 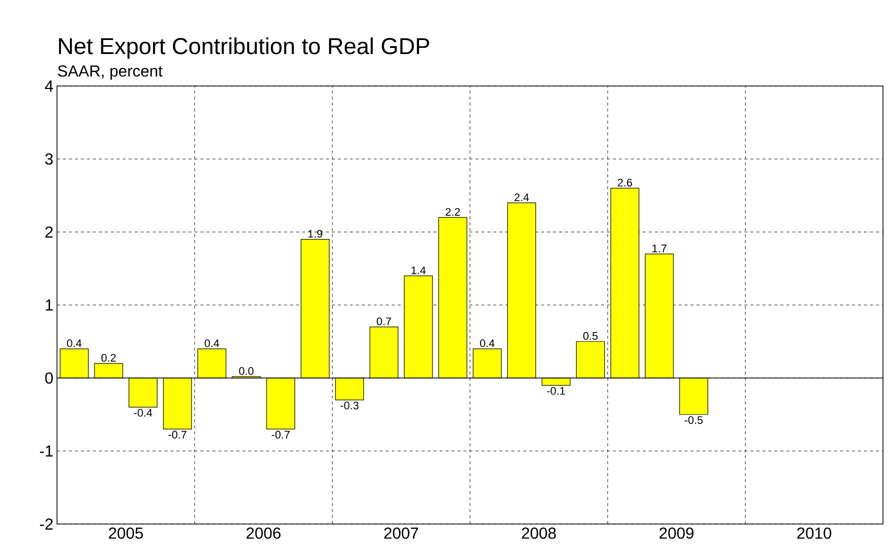 What do you see at coordinates (419, 270) in the screenshot?
I see `data-label: 1.4` at bounding box center [419, 270].